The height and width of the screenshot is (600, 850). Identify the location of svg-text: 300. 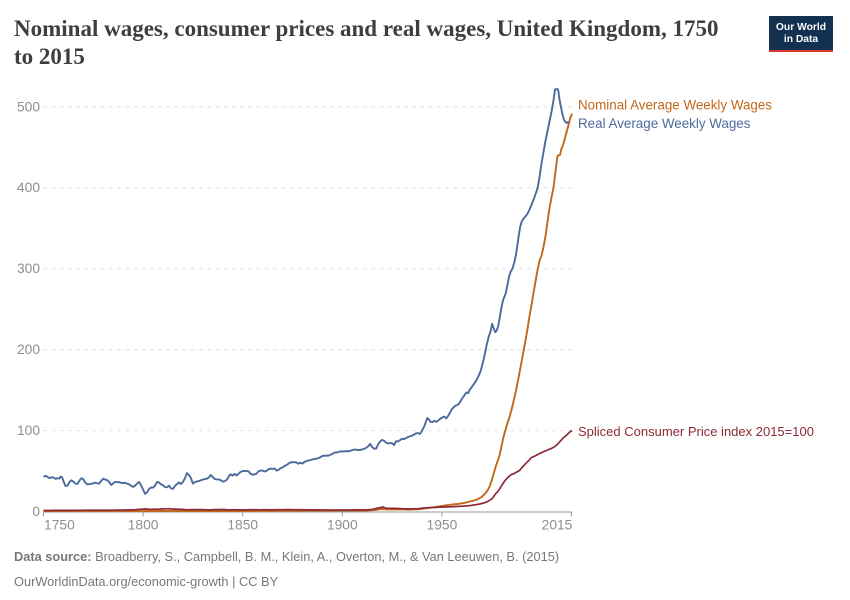
(28, 268).